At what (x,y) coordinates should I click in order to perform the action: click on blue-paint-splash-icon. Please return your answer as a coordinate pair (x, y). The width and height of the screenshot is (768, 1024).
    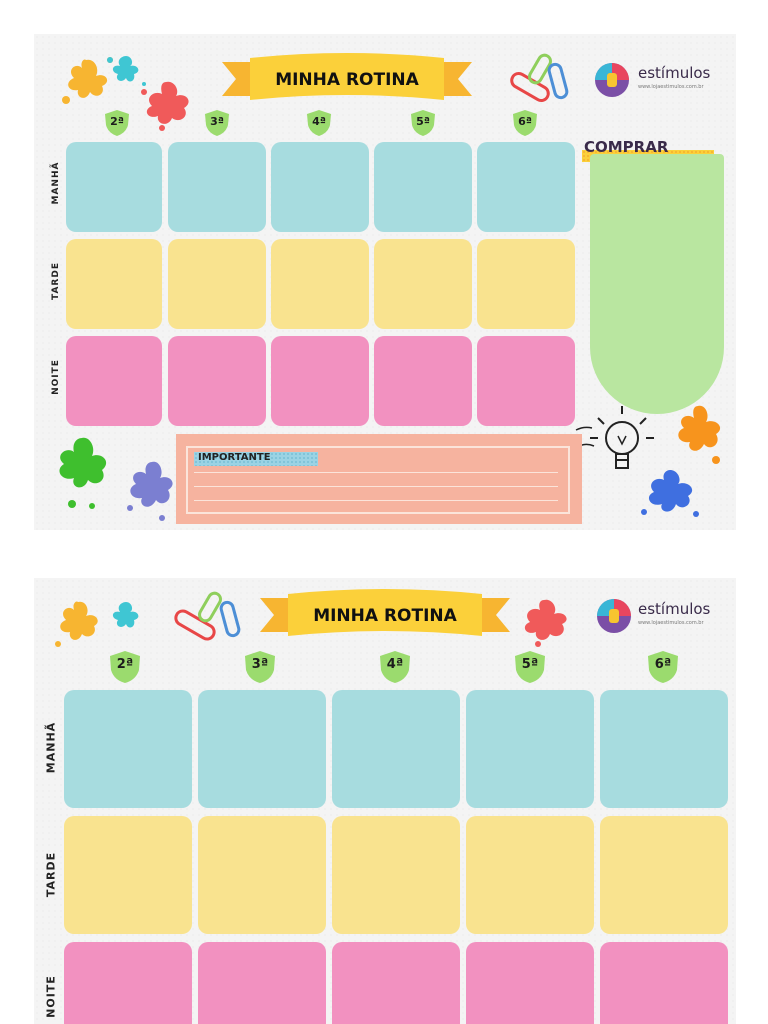
    Looking at the image, I should click on (670, 493).